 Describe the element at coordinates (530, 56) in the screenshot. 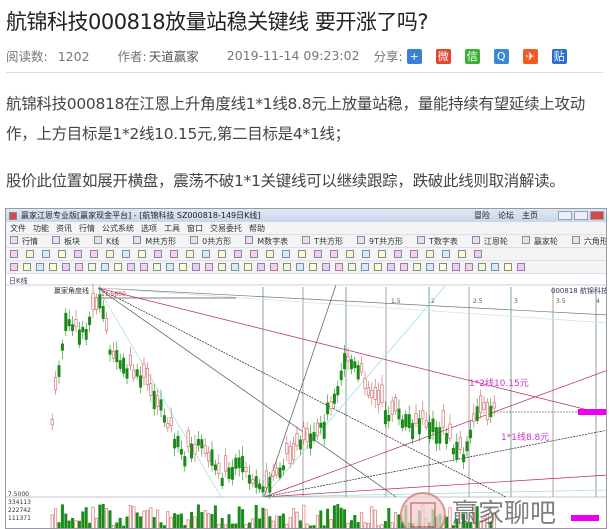

I see `tencent-weibo-icon: ✈` at that location.